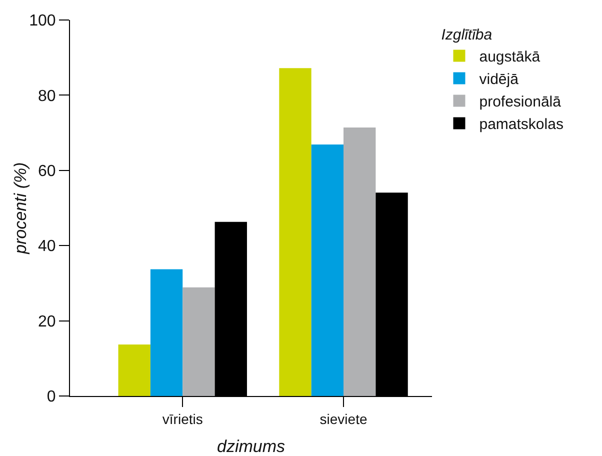 The height and width of the screenshot is (456, 602). Describe the element at coordinates (251, 446) in the screenshot. I see `x-axis-title: dzimums` at that location.